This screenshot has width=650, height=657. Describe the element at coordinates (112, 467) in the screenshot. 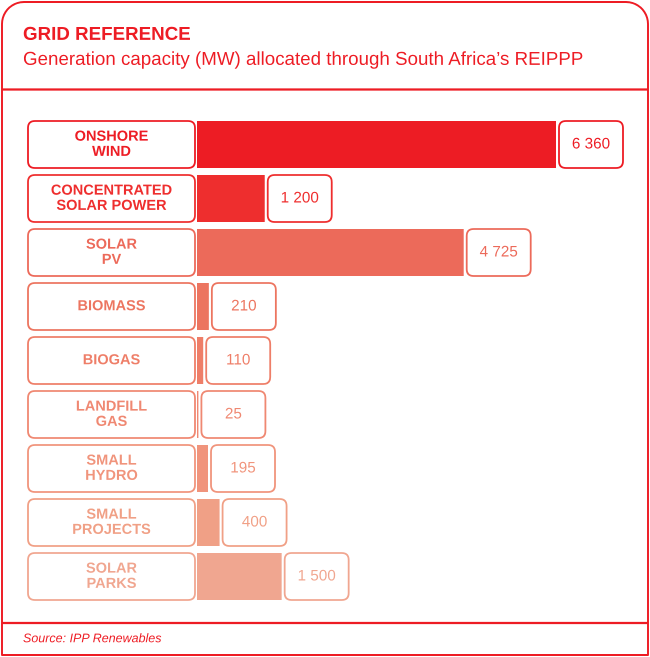

I see `y-tick-label: SMALL HYDRO` at that location.